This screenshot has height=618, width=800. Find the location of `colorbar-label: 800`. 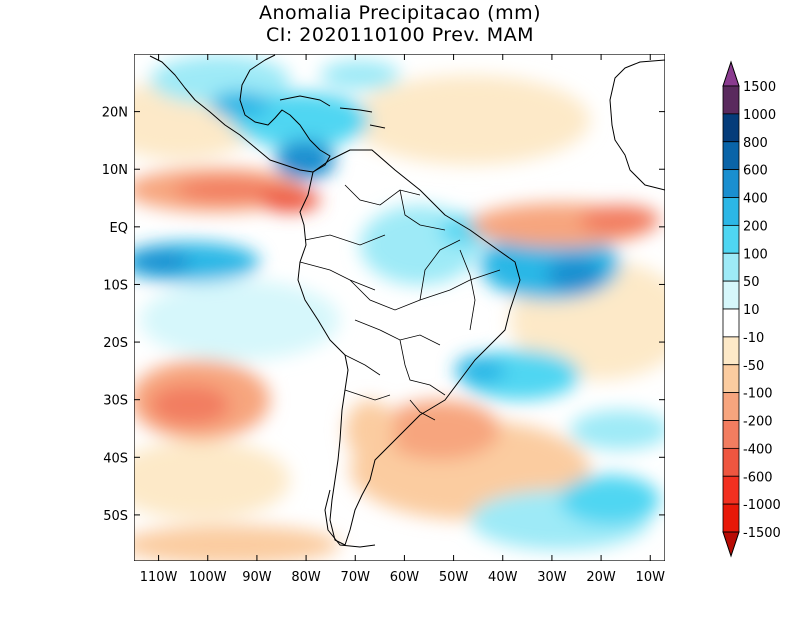

colorbar-label: 800 is located at coordinates (755, 143).